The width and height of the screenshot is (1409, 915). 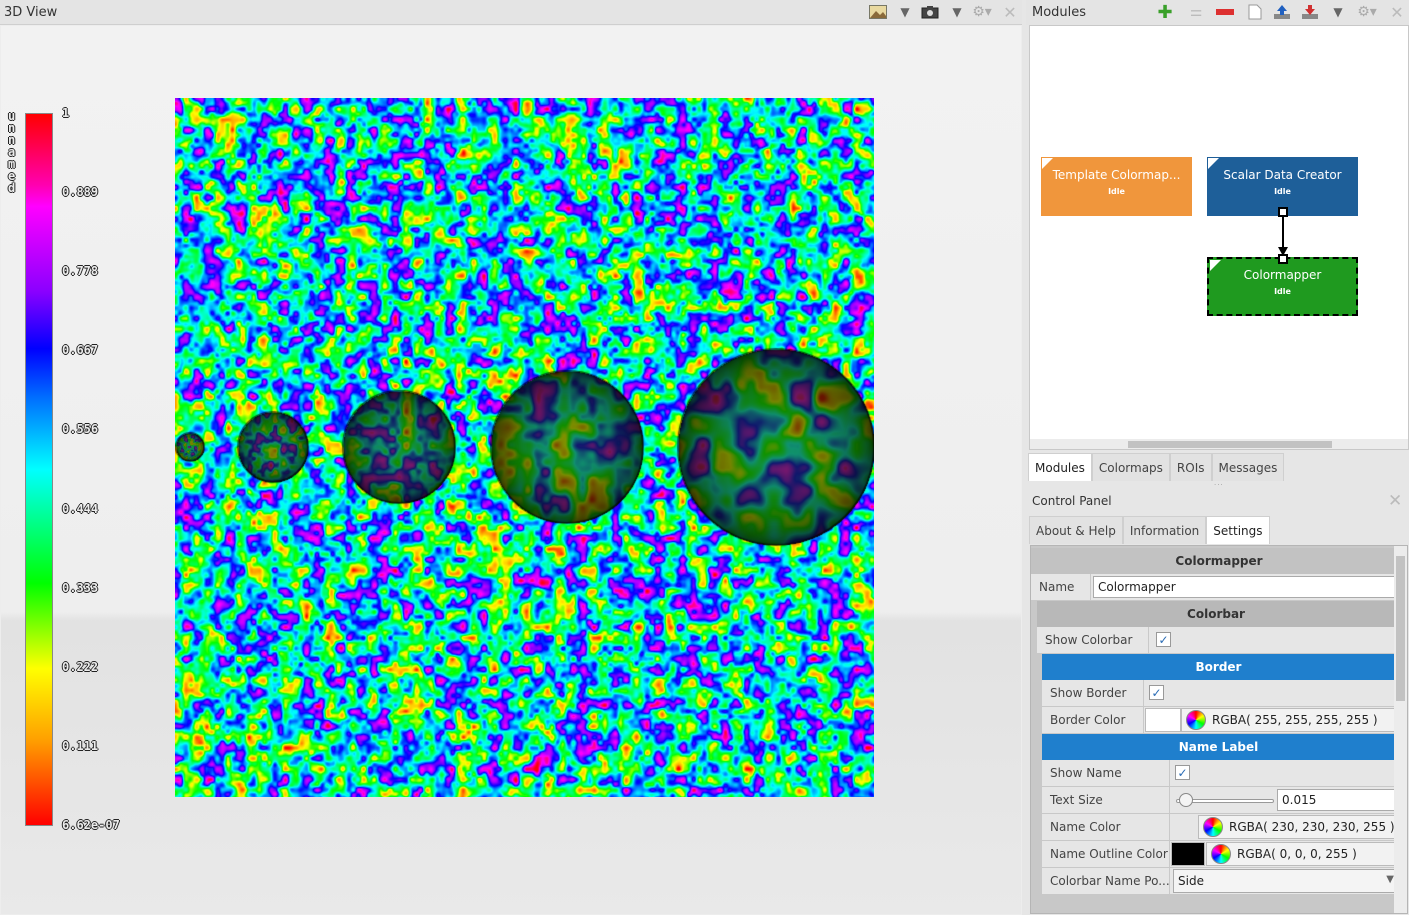 I want to click on 3d-view-titlebar: 3D View ▼ ▼ ⚙▾ ✕, so click(x=511, y=12).